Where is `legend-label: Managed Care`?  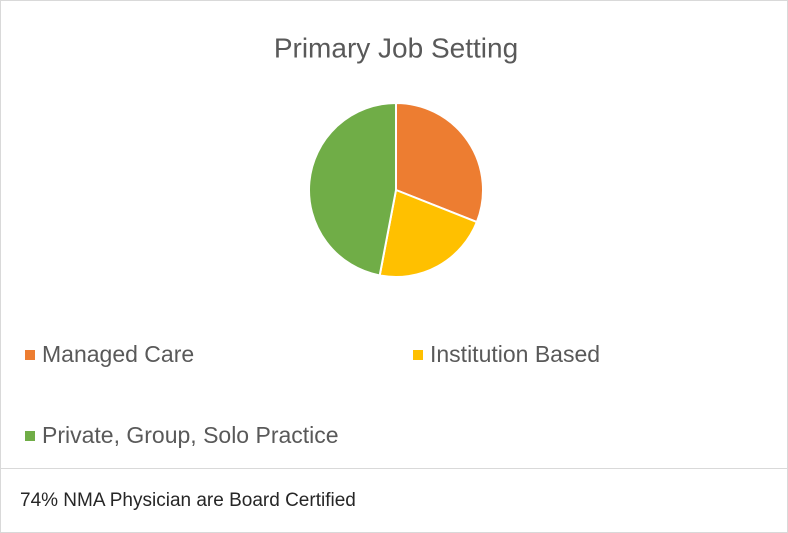
legend-label: Managed Care is located at coordinates (118, 354).